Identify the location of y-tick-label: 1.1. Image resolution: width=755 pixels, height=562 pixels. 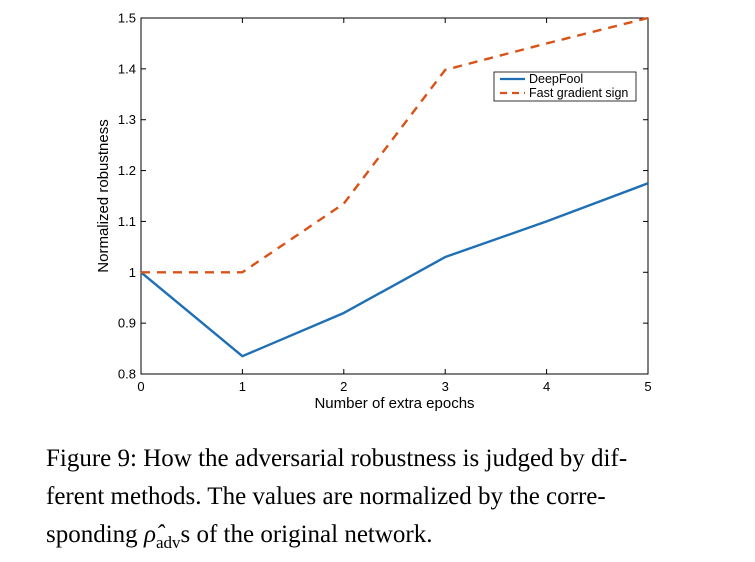
(127, 221).